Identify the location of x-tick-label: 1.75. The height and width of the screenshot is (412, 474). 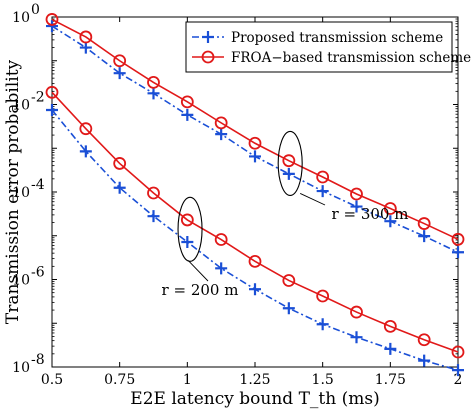
(390, 380).